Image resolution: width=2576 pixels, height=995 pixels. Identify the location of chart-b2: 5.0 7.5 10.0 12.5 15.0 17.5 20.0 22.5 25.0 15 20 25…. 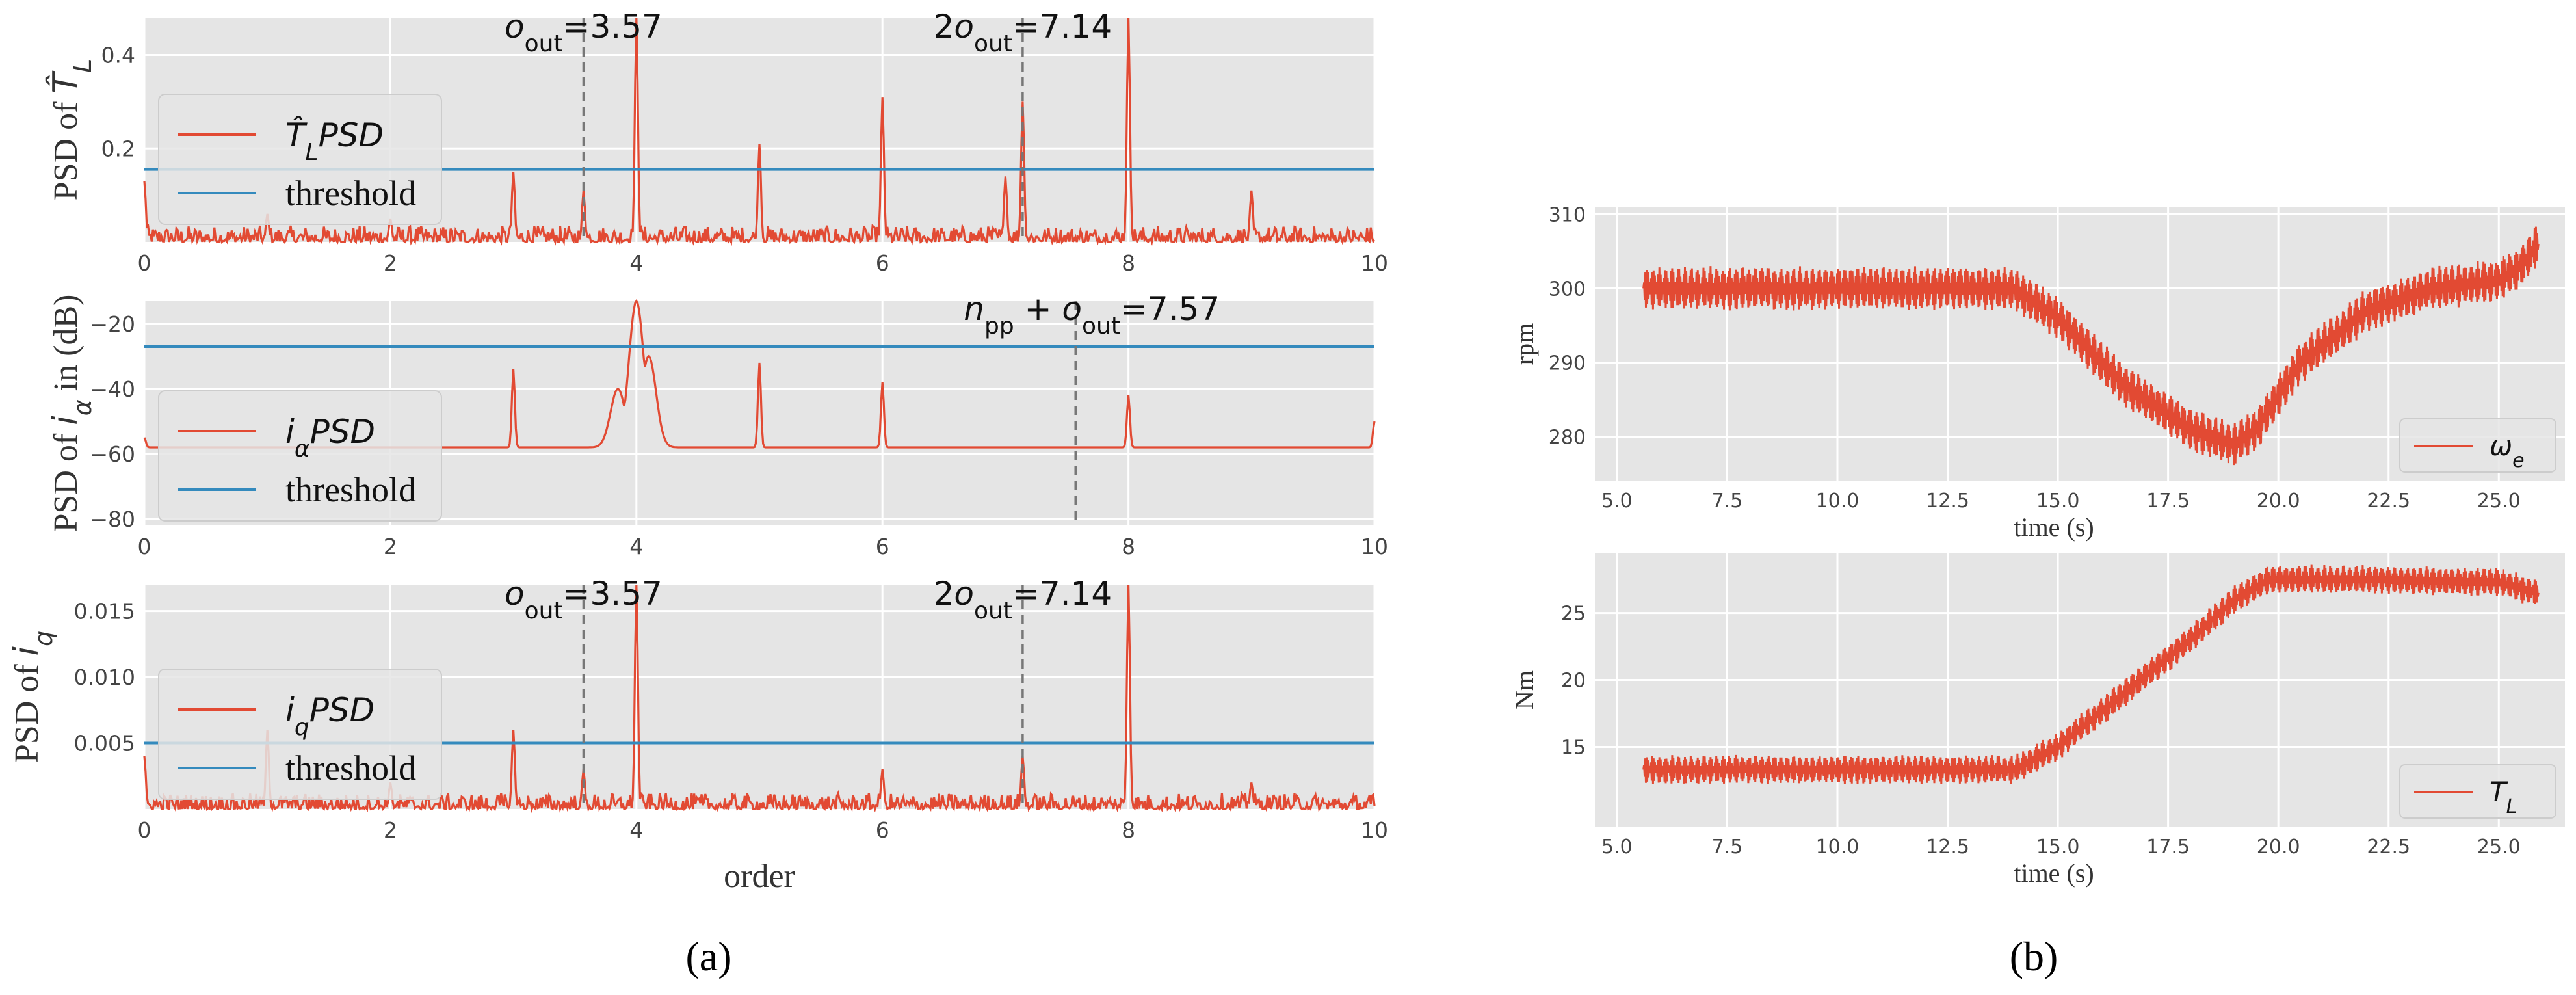
(2037, 721).